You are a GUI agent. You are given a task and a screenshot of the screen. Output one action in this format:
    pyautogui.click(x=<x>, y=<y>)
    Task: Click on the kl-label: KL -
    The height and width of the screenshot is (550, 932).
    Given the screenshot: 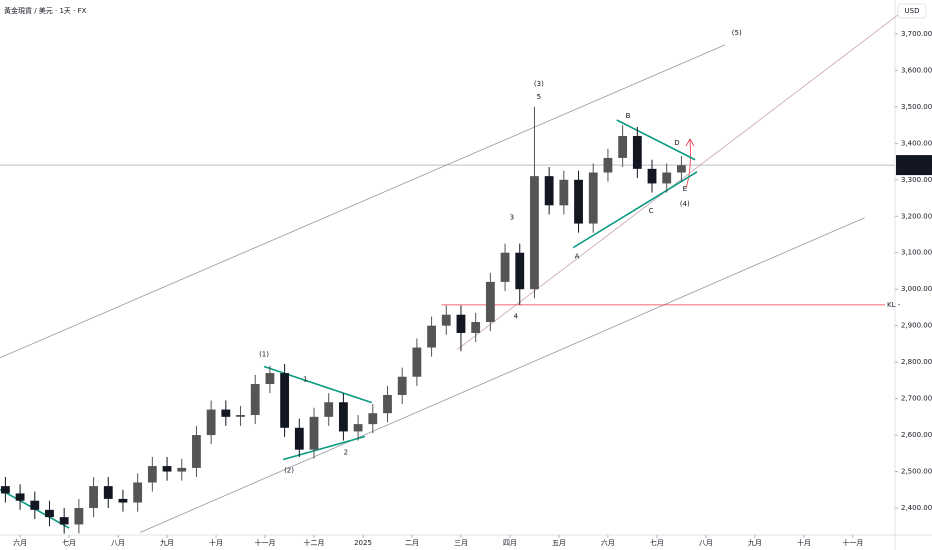 What is the action you would take?
    pyautogui.click(x=894, y=305)
    